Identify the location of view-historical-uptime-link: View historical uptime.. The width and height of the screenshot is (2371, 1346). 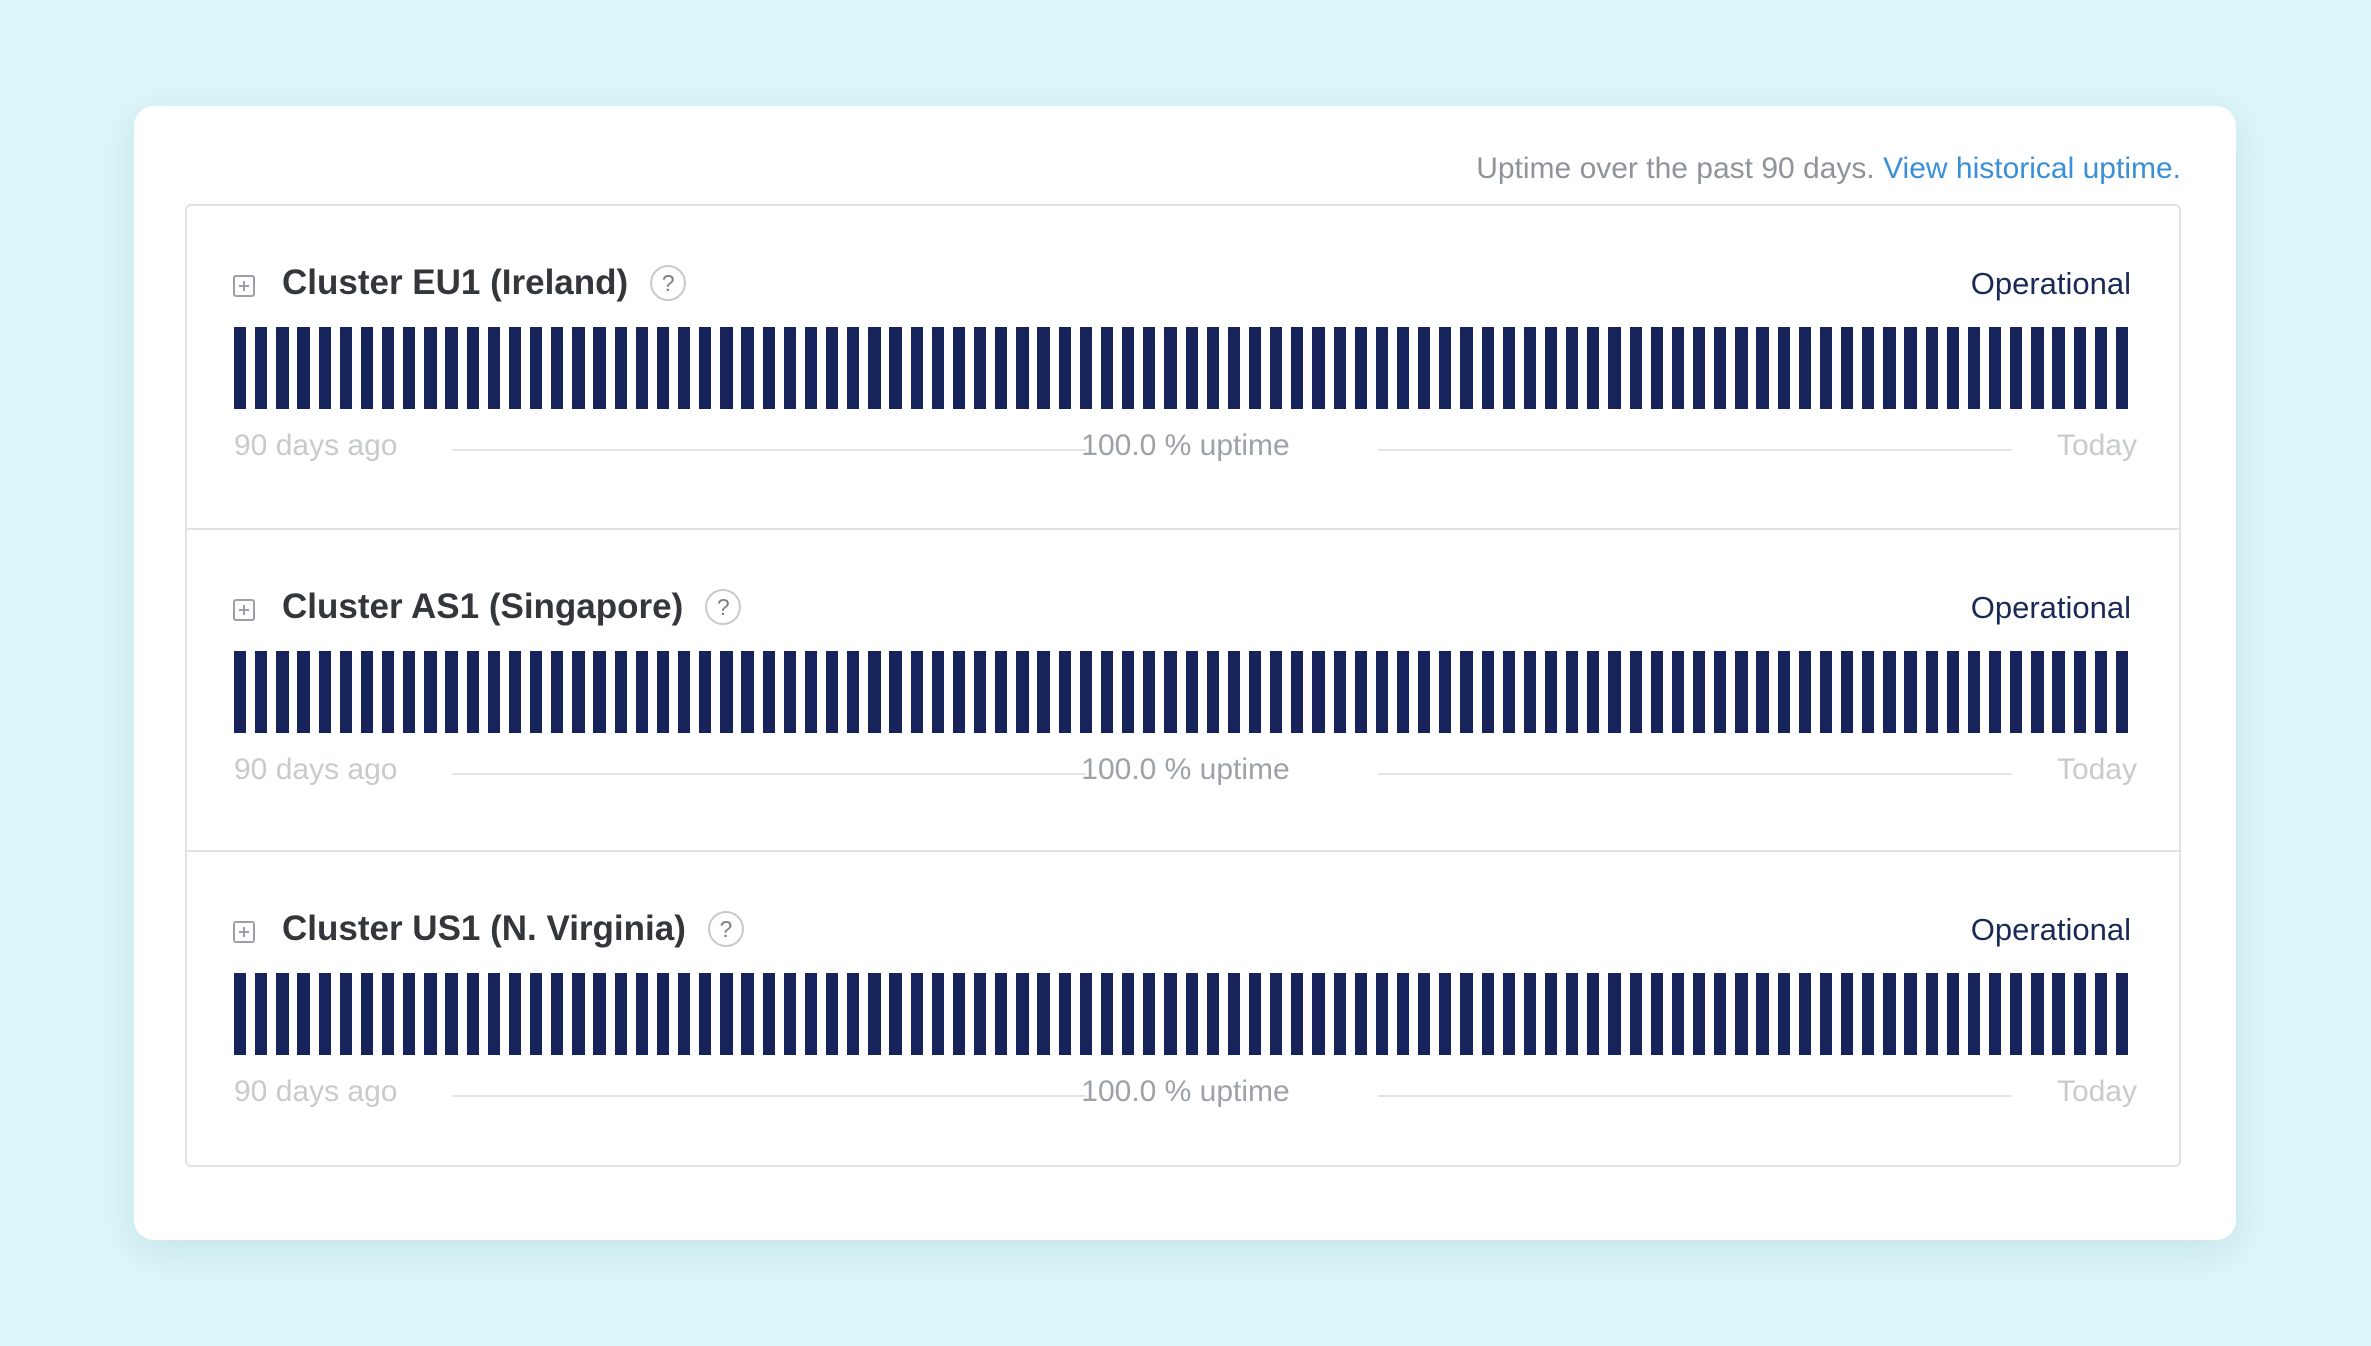
(2032, 168).